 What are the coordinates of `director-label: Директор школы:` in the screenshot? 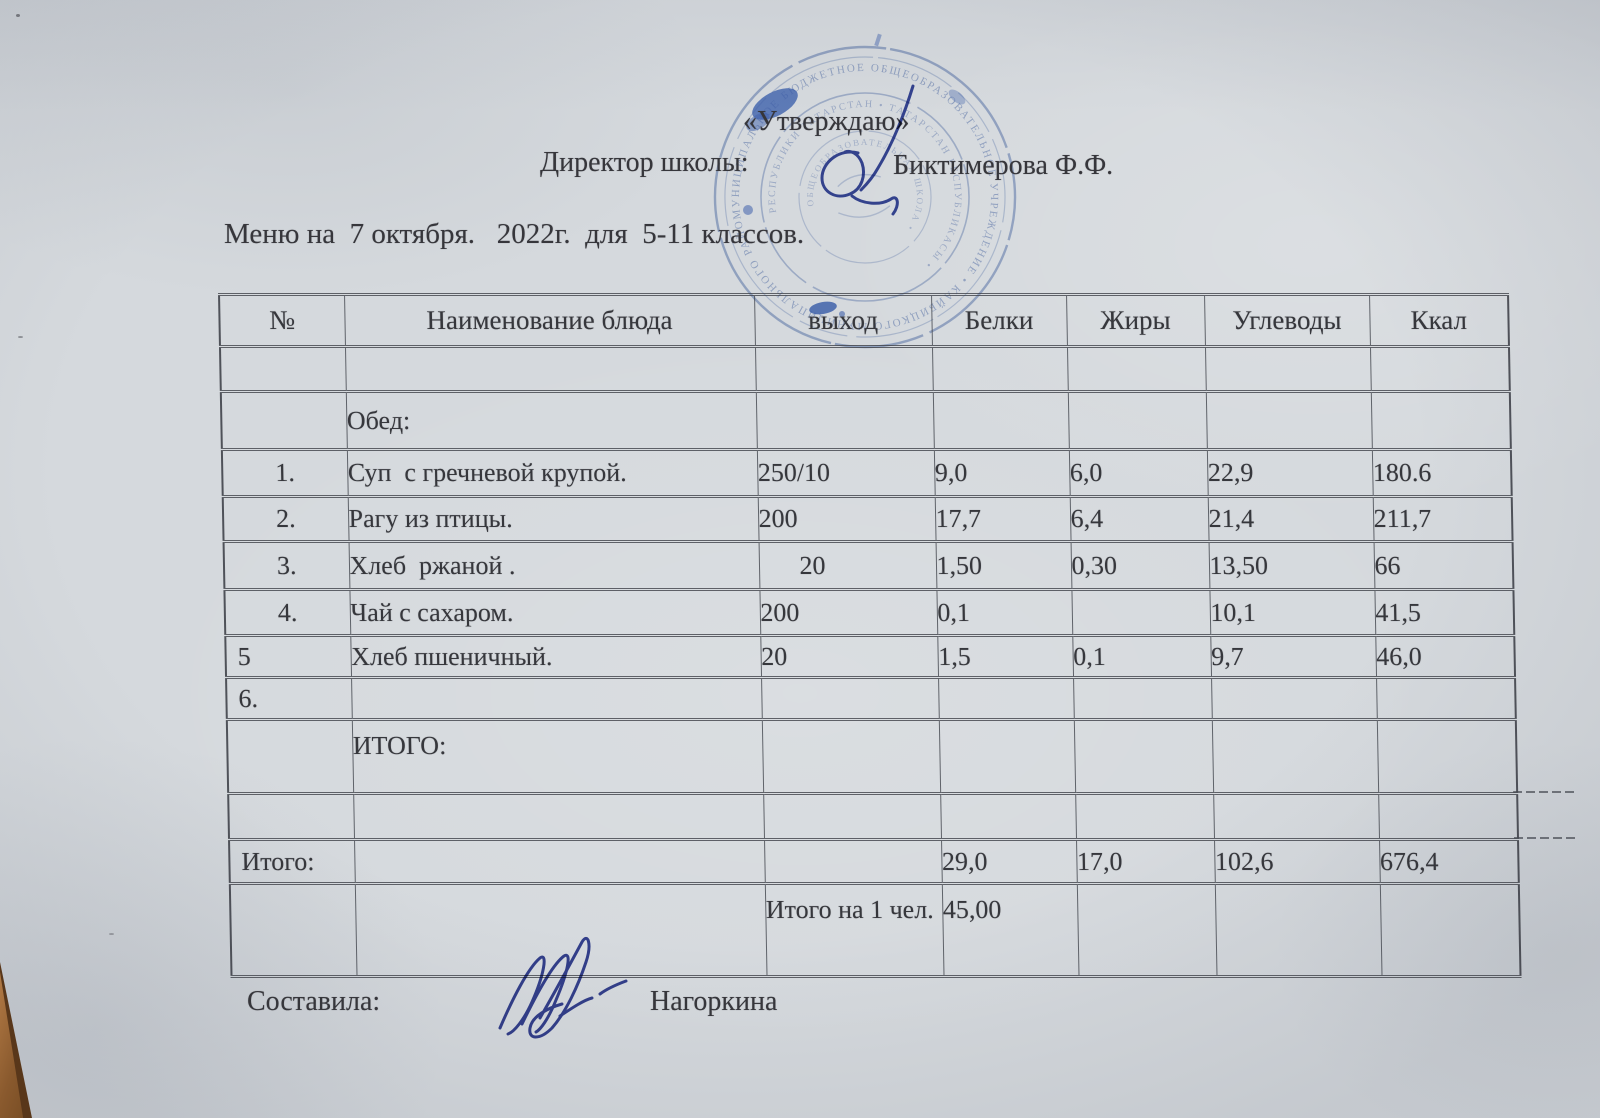 It's located at (644, 162).